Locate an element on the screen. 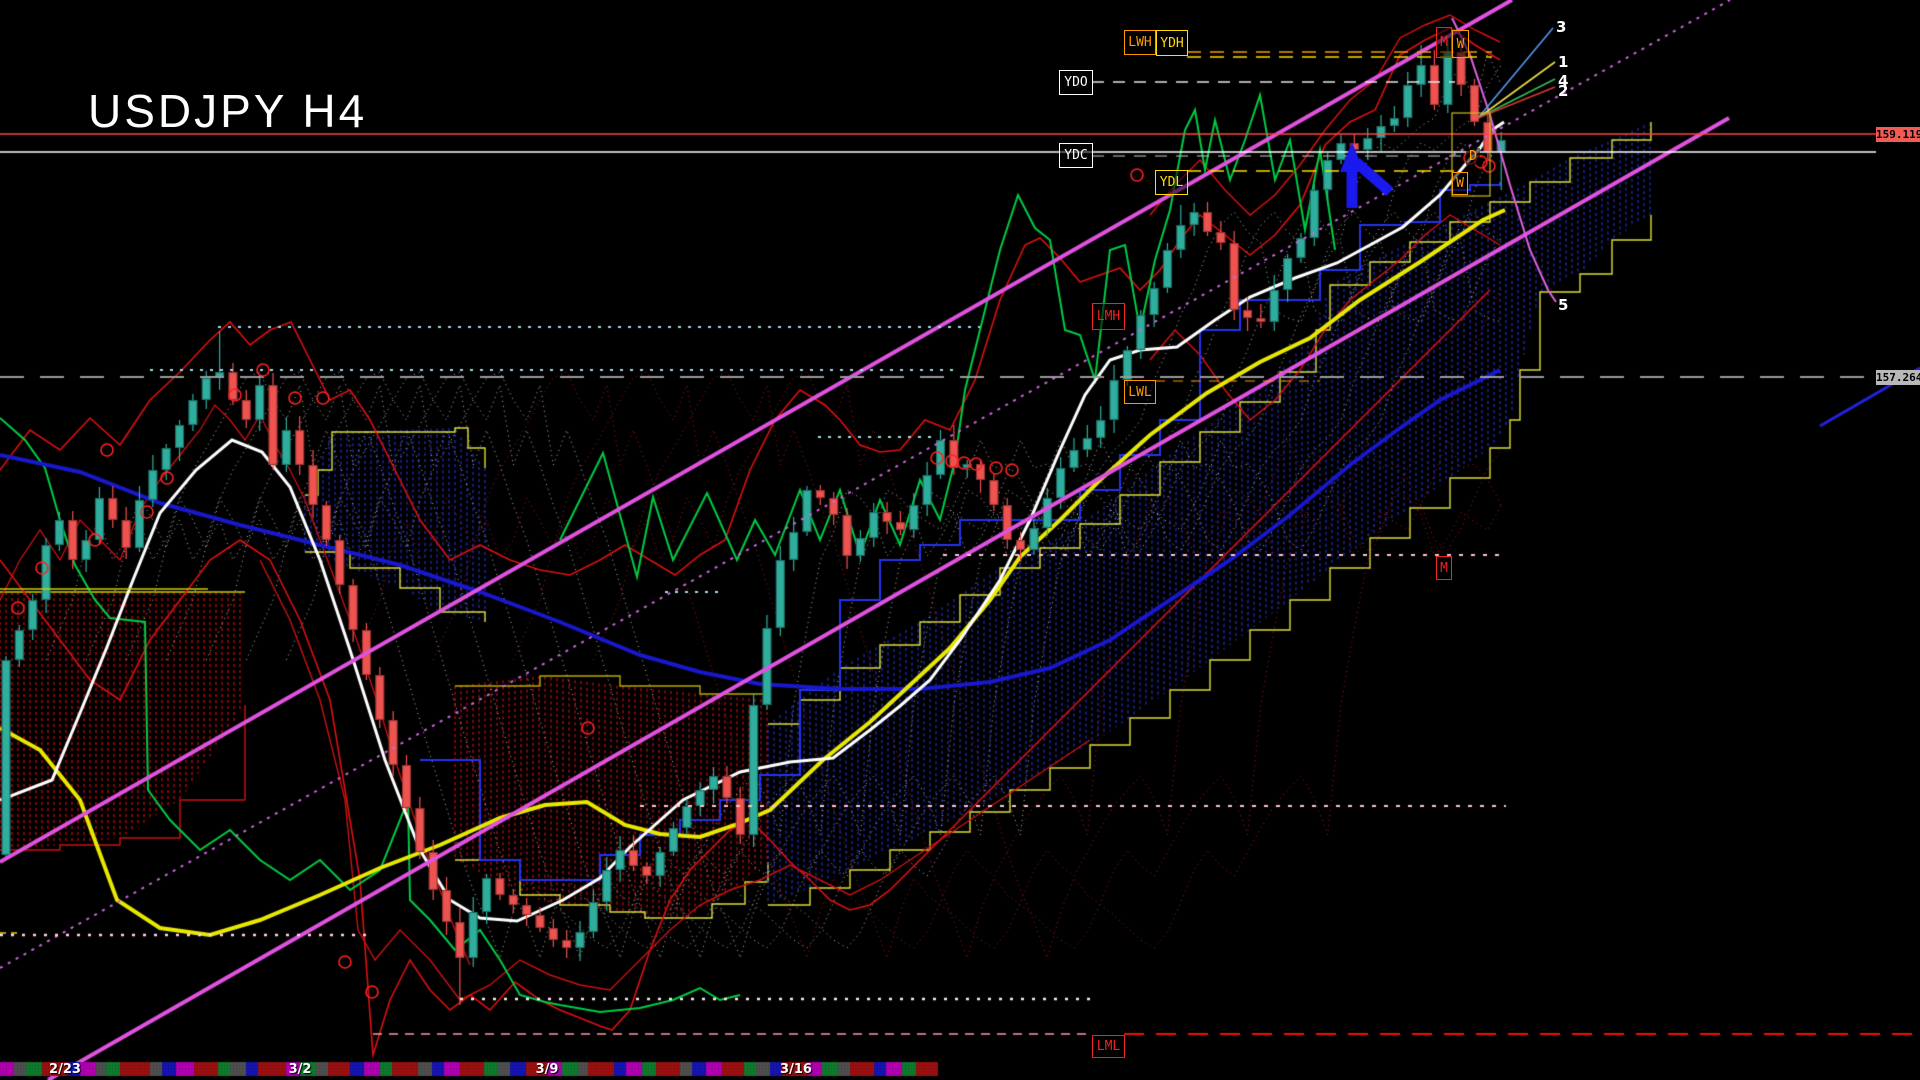 Image resolution: width=1920 pixels, height=1080 pixels. level-box-m-mid: M is located at coordinates (1444, 568).